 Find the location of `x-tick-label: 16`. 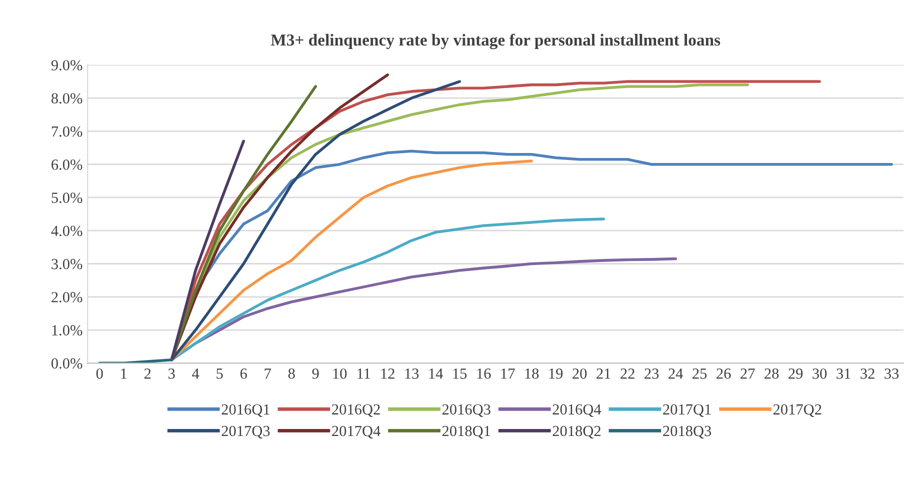

x-tick-label: 16 is located at coordinates (484, 373).